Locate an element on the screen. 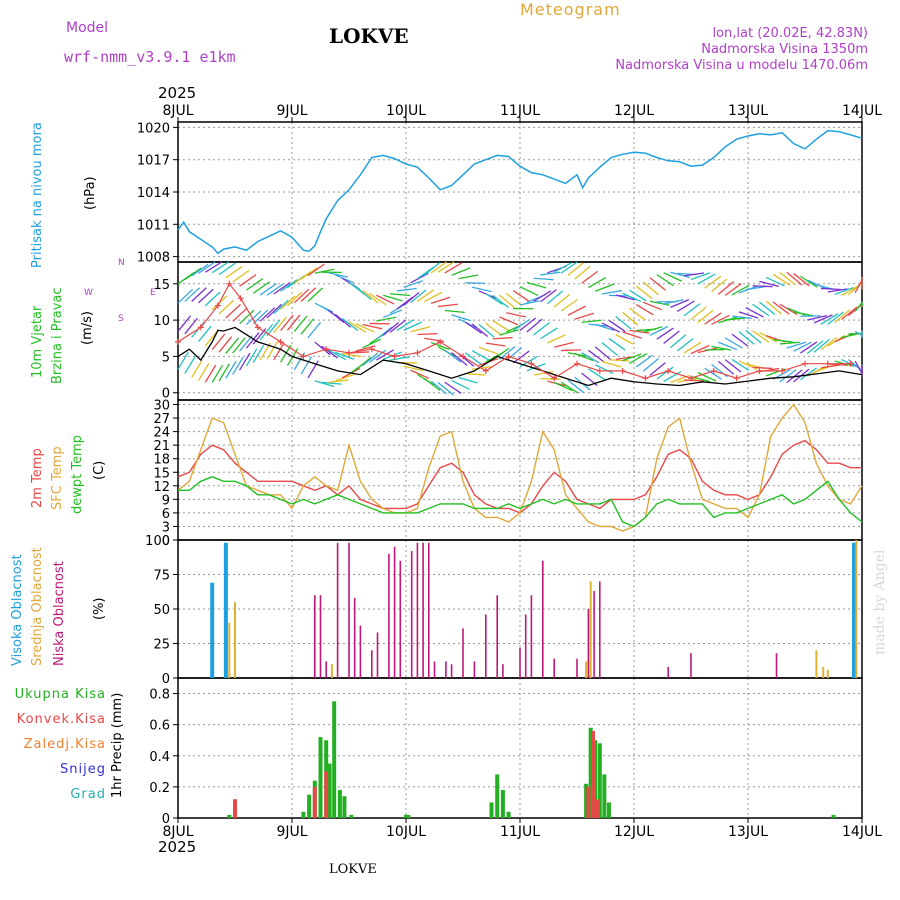 This screenshot has width=900, height=900. y-tick-label: 100 is located at coordinates (157, 541).